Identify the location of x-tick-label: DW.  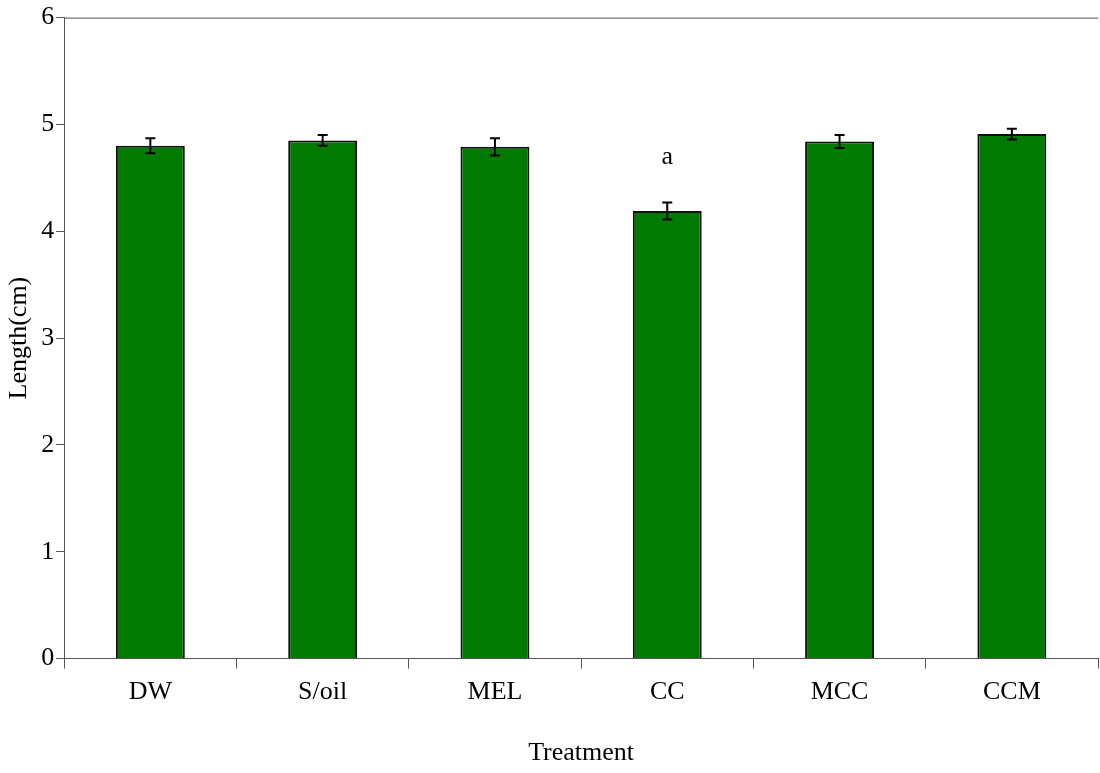
(150, 691).